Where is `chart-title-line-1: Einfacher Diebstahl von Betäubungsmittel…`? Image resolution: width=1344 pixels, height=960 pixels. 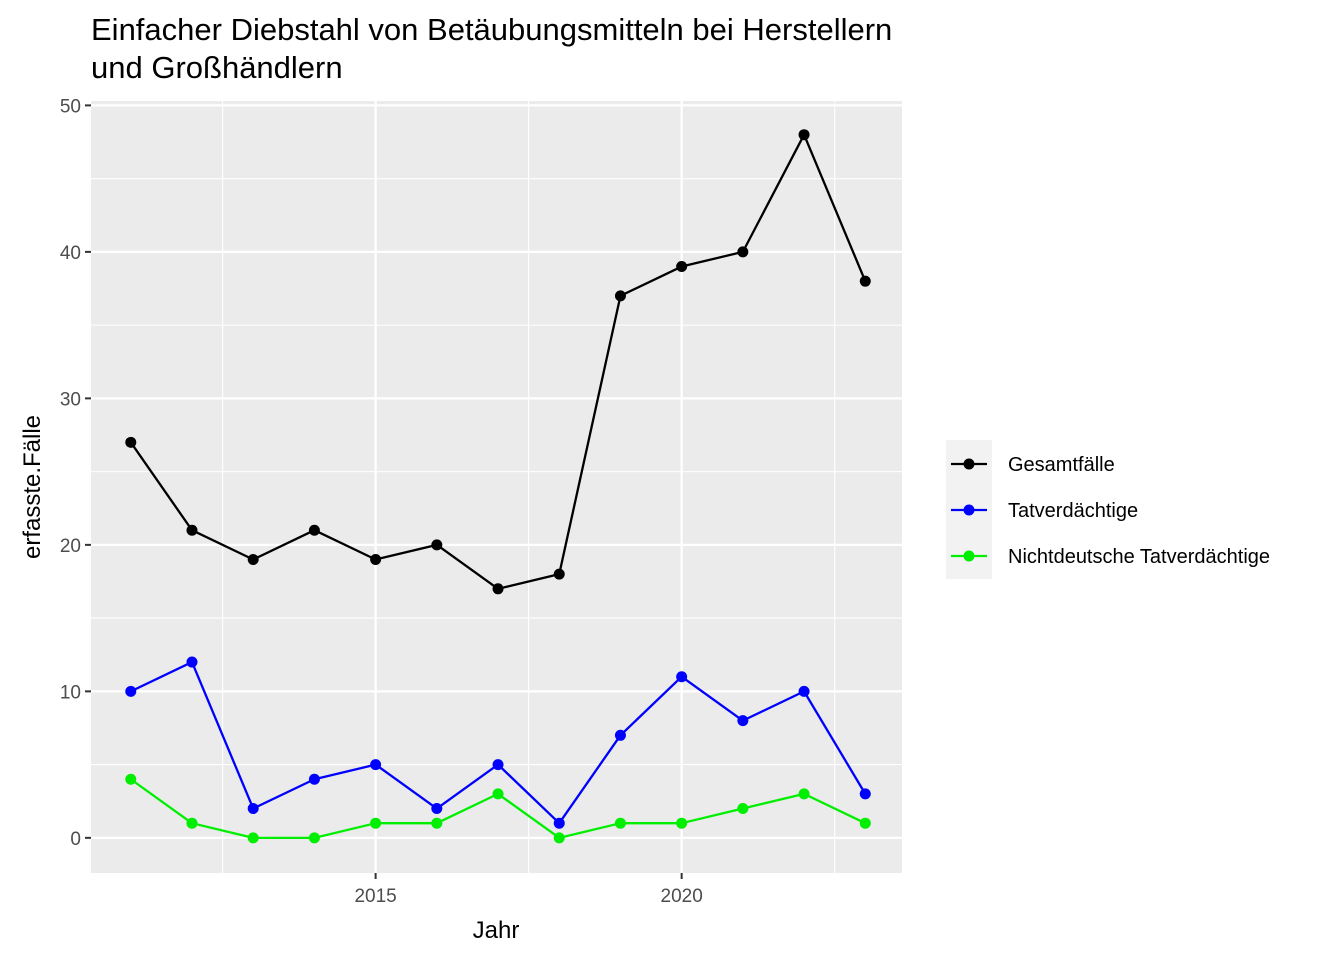
chart-title-line-1: Einfacher Diebstahl von Betäubungsmittel… is located at coordinates (491, 29).